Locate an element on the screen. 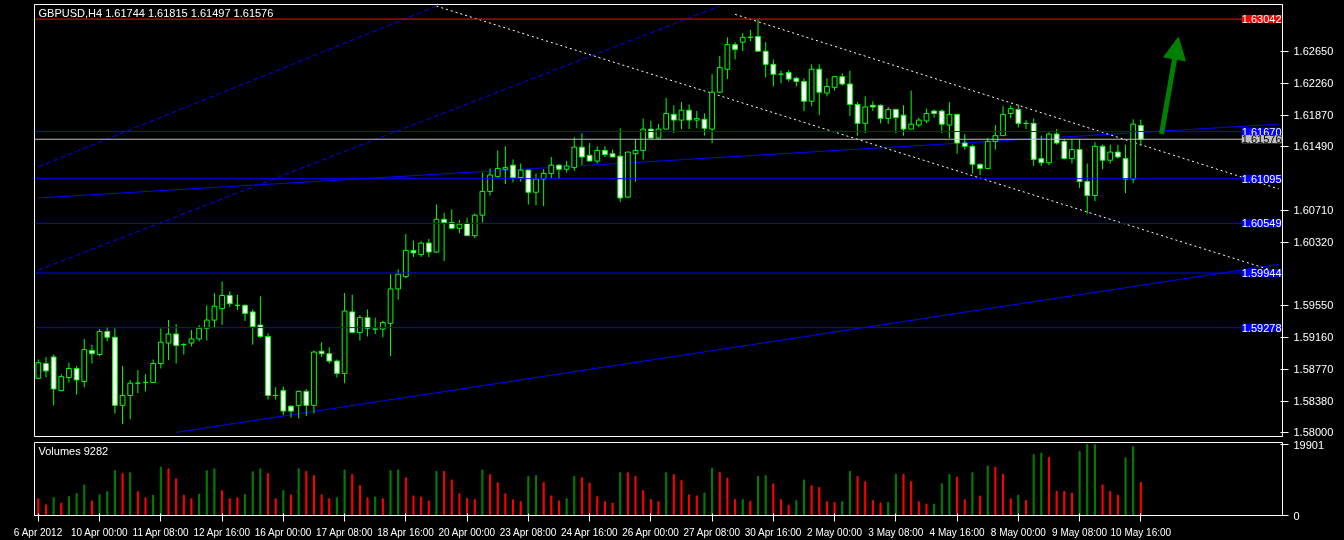  chart-title: Volumes 9282 is located at coordinates (73, 450).